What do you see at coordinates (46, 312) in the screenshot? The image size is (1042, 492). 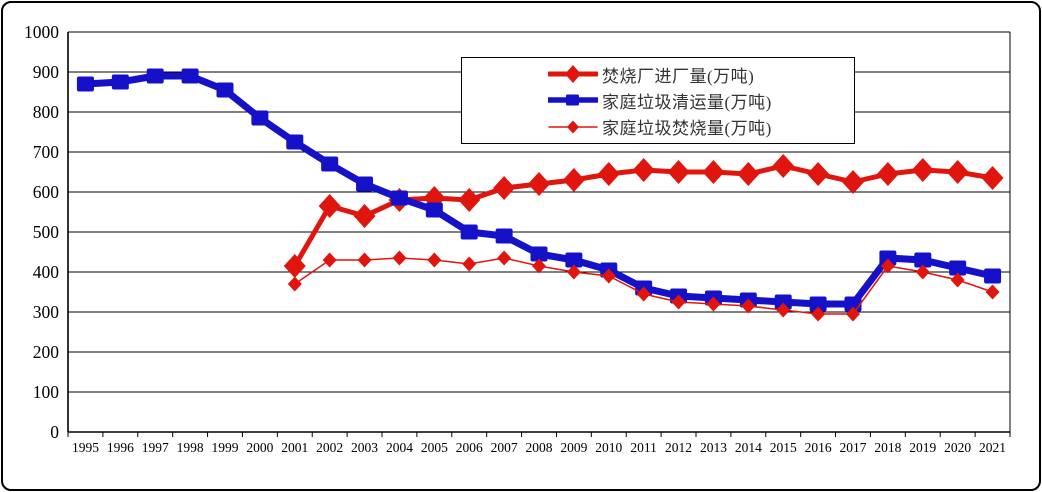 I see `y-axis-label: 300` at bounding box center [46, 312].